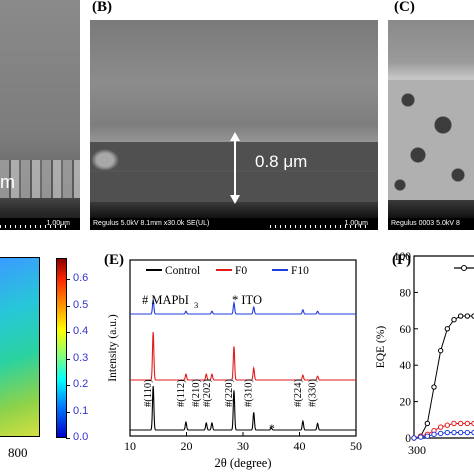 The image size is (474, 474). Describe the element at coordinates (431, 209) in the screenshot. I see `substrate-layer-c` at that location.